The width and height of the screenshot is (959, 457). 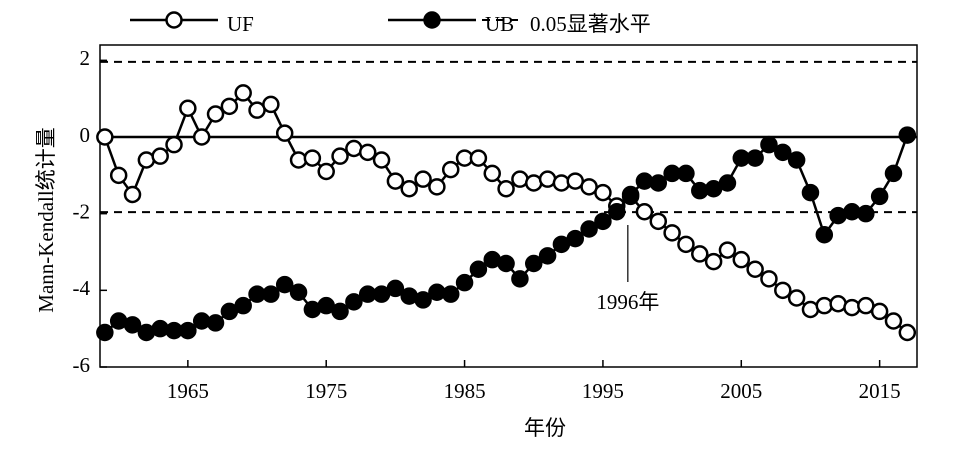 I want to click on y-tick-label: -2, so click(x=82, y=211).